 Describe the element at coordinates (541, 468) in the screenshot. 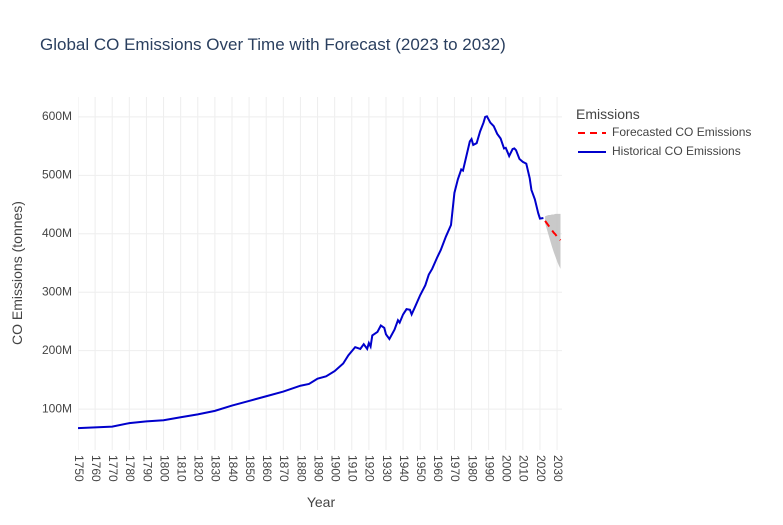

I see `x-tick-label: 2020` at that location.